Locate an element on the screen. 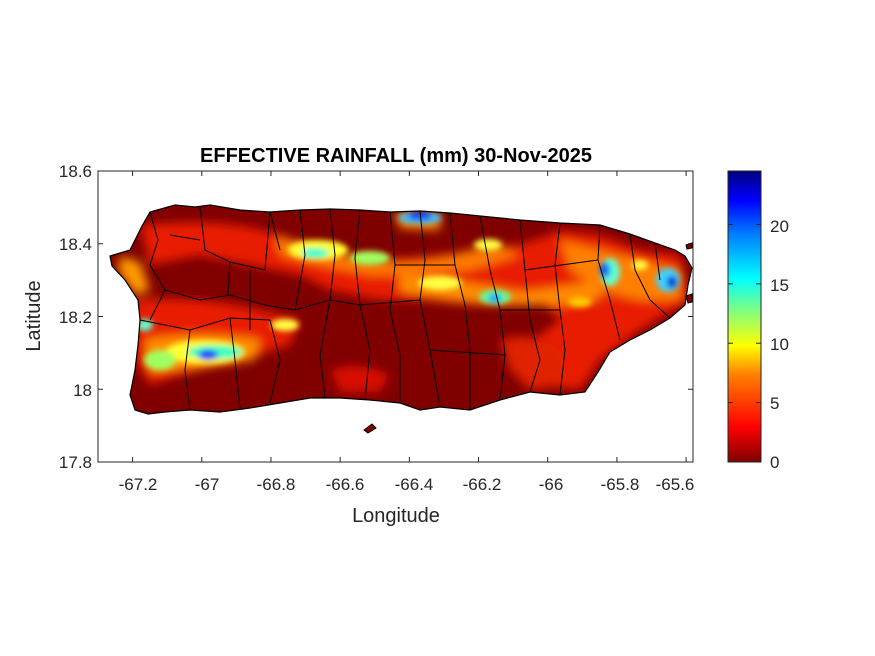  plot-title: EFFECTIVE RAINFALL (mm) 30-Nov-2025 is located at coordinates (396, 156).